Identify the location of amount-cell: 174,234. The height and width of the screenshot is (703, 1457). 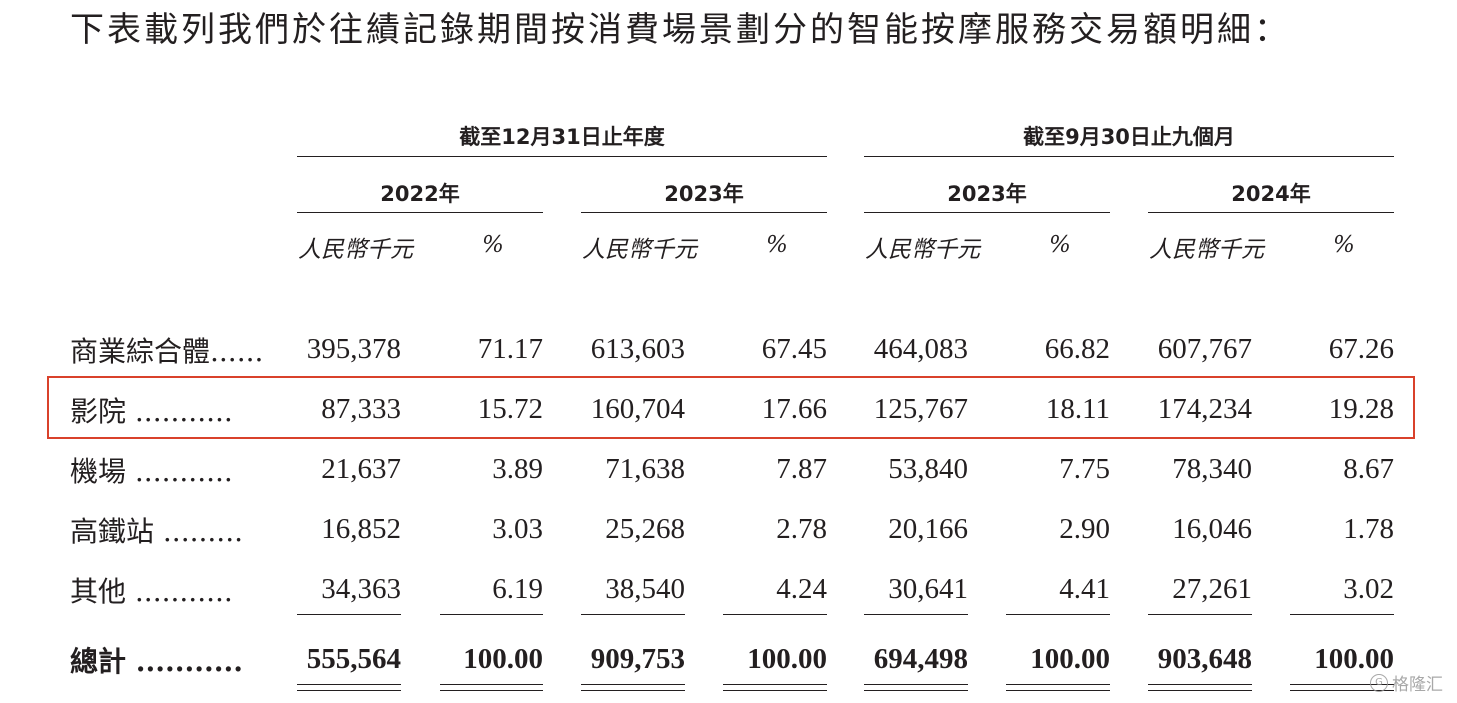
(1204, 409).